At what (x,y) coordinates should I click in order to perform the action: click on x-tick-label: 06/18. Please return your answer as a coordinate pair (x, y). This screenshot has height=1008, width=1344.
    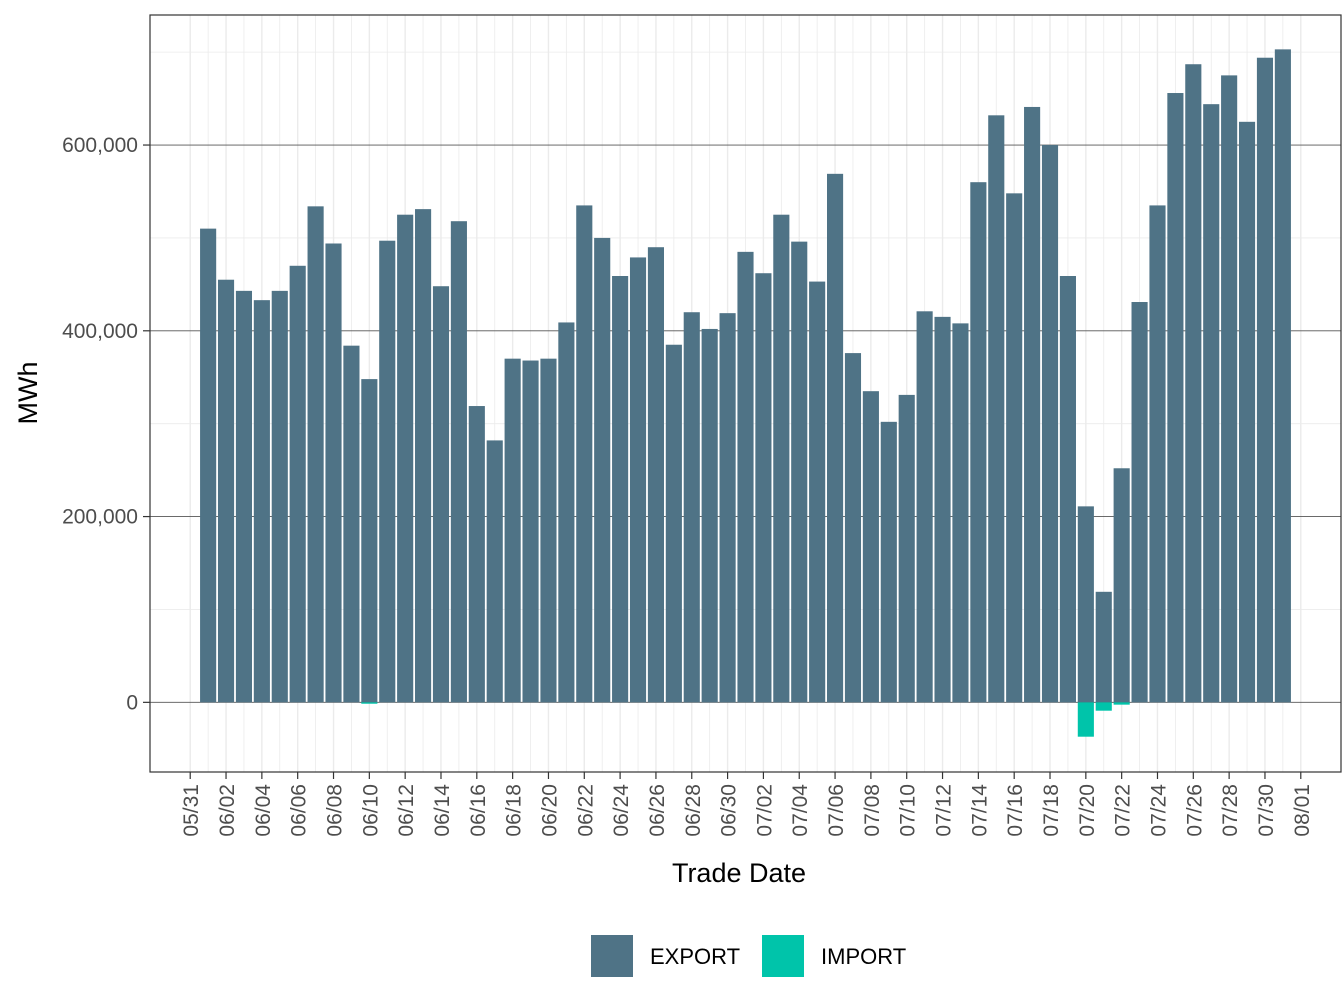
    Looking at the image, I should click on (514, 810).